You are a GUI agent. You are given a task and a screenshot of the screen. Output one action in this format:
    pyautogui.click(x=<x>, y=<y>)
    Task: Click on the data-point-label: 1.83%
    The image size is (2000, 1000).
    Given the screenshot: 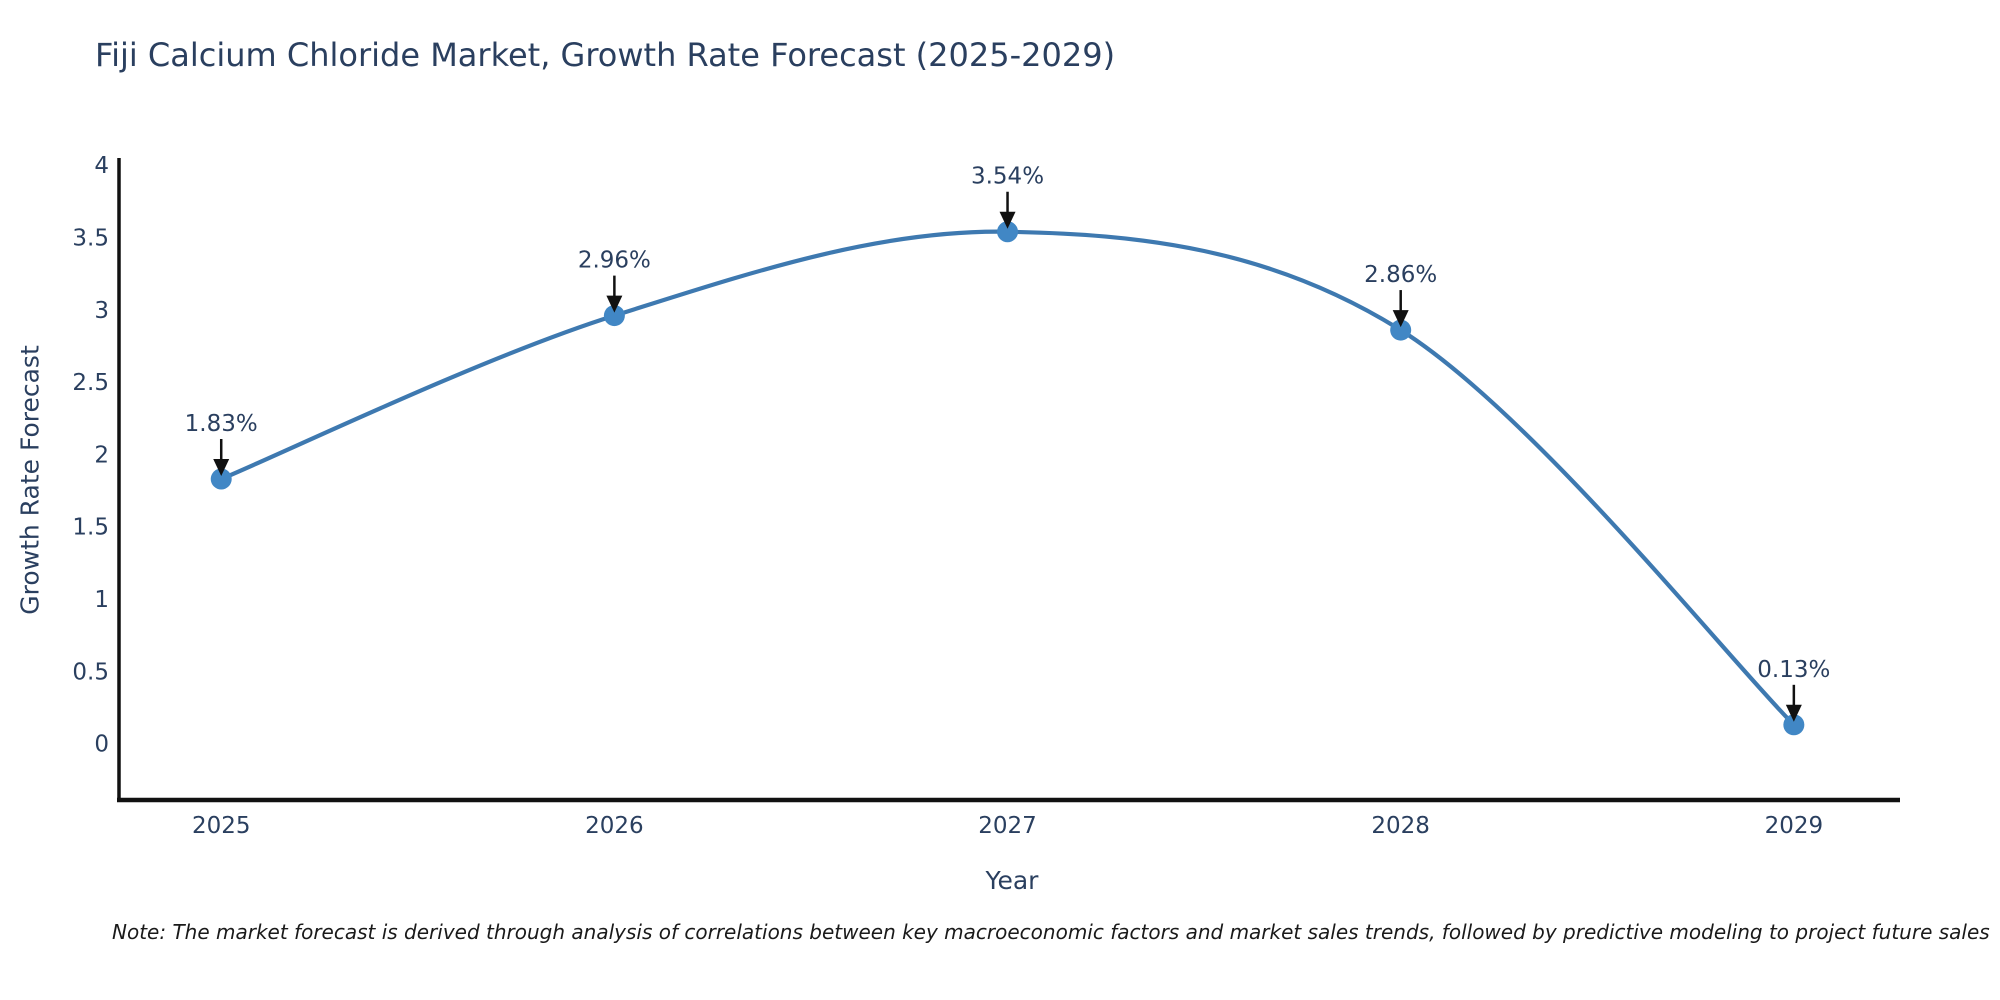 What is the action you would take?
    pyautogui.click(x=221, y=424)
    